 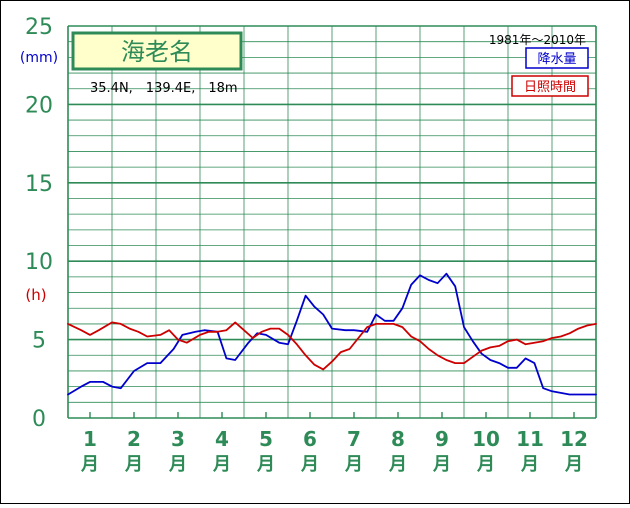 What do you see at coordinates (334, 451) in the screenshot?
I see `month-labels: 1 月 2 月 3 月 4 月 5 月 6 月 7 月 8 月 9 月 10 月 11 月 12 月` at bounding box center [334, 451].